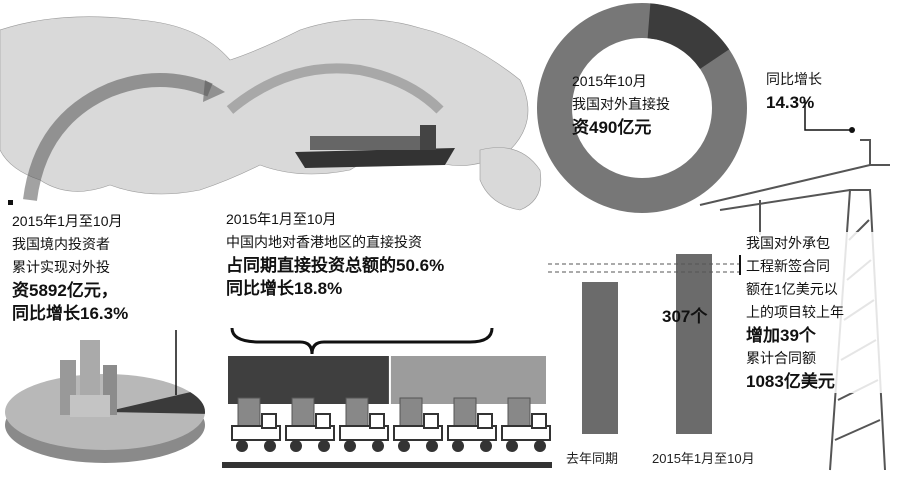 Image resolution: width=897 pixels, height=480 pixels. I want to click on container-ship, so click(375, 146).